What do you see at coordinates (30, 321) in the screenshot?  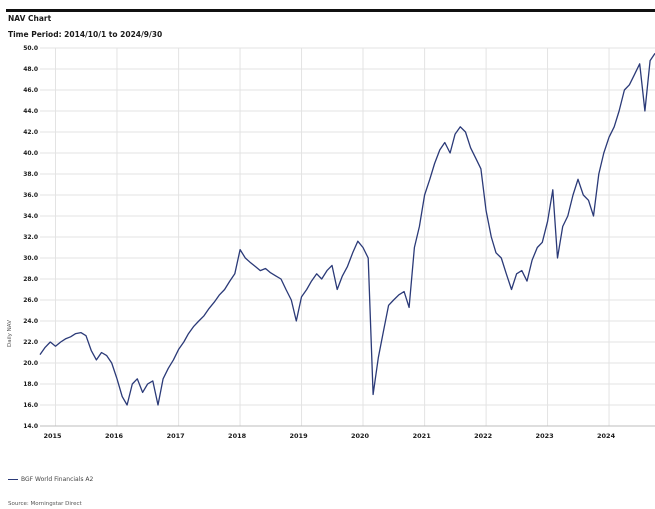 I see `y-tick-label: 24.0` at bounding box center [30, 321].